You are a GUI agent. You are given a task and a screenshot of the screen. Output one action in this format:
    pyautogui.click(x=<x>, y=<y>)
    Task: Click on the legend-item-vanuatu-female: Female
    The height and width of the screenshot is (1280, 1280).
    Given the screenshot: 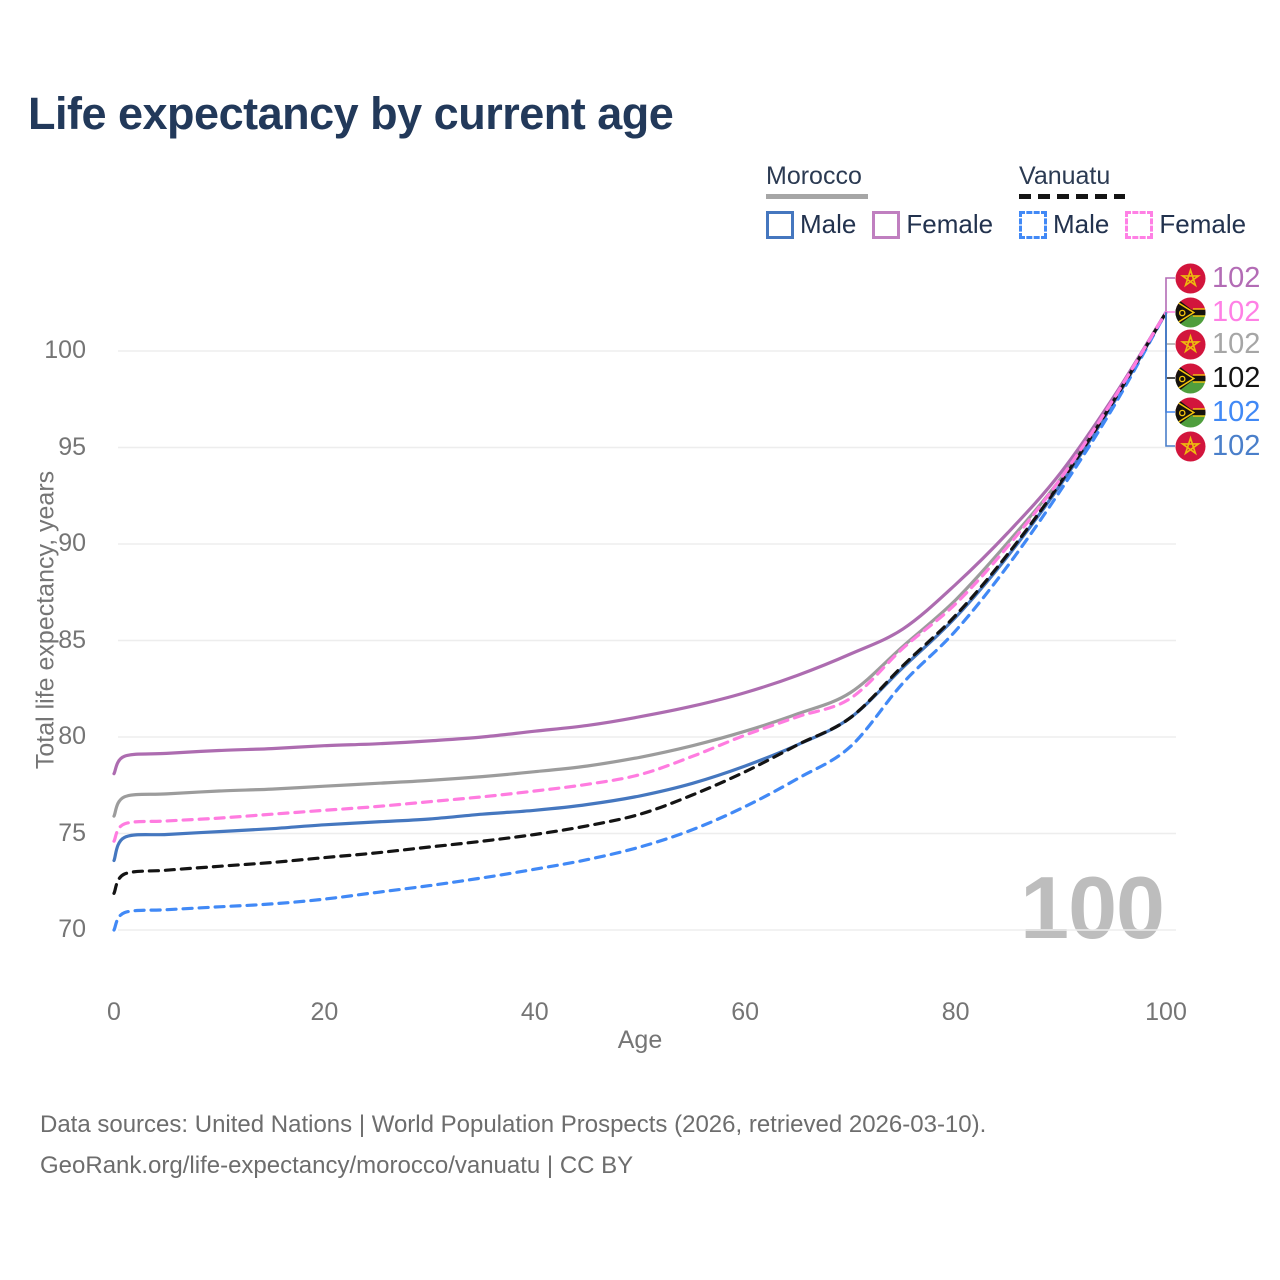 What is the action you would take?
    pyautogui.click(x=1185, y=224)
    